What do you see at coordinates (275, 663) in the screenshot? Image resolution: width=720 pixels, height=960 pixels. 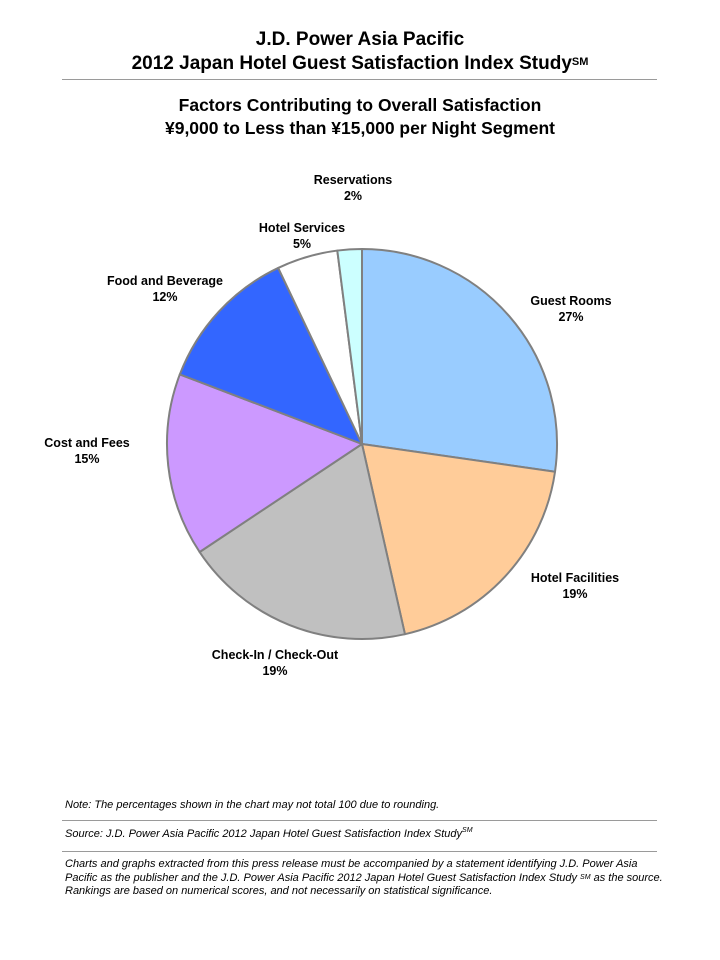 I see `slice-label: Check-In / Check-Out 19%` at bounding box center [275, 663].